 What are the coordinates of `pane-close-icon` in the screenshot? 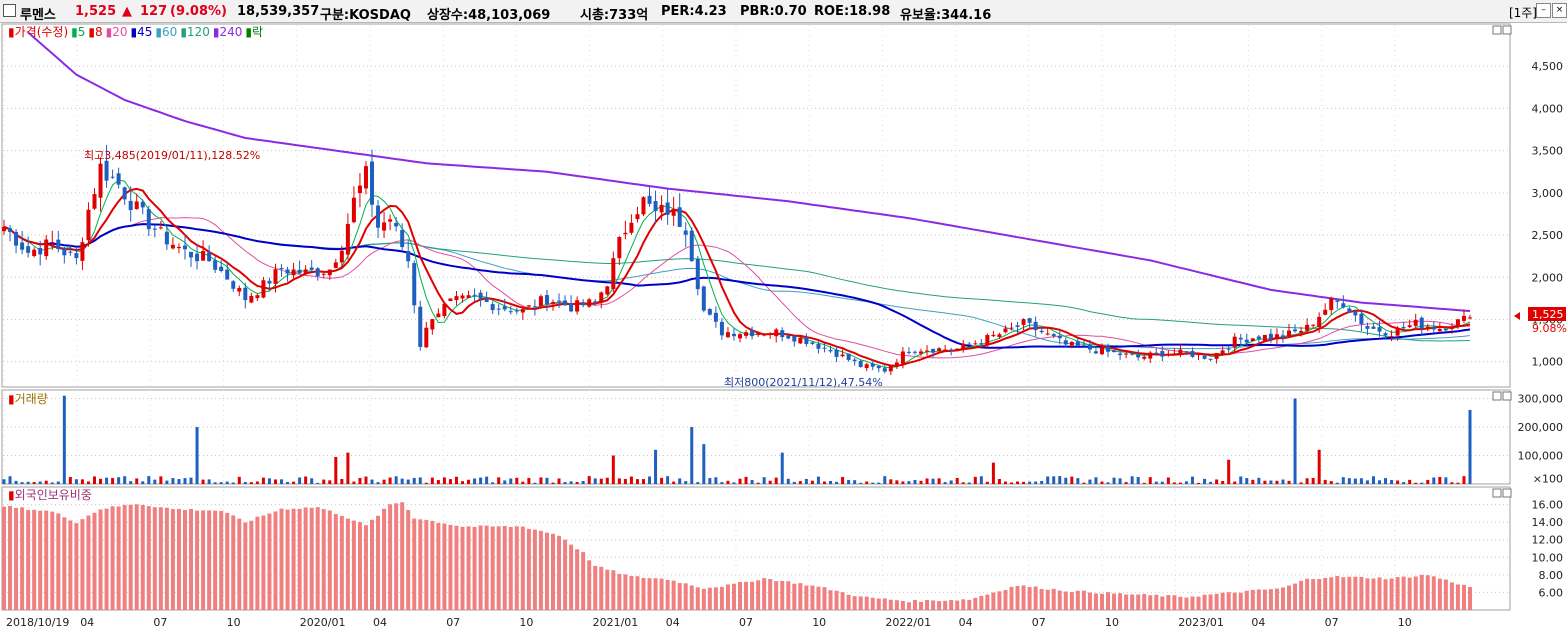 It's located at (1507, 30).